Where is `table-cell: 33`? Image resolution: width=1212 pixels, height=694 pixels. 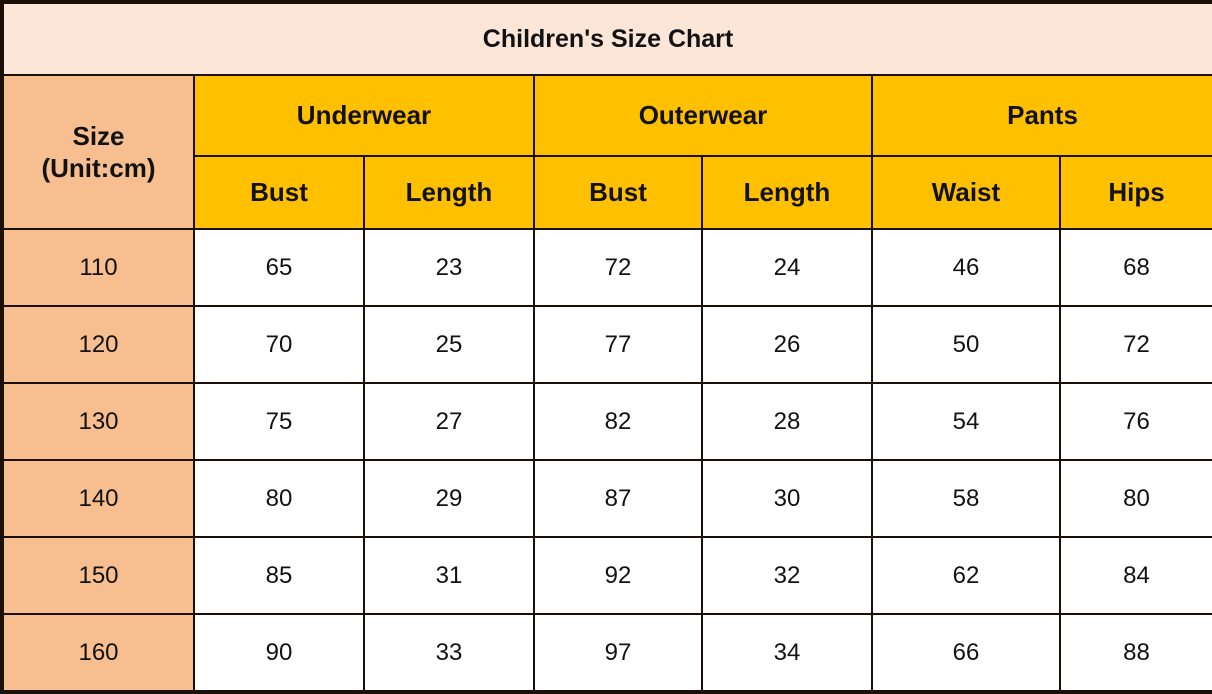 table-cell: 33 is located at coordinates (449, 653).